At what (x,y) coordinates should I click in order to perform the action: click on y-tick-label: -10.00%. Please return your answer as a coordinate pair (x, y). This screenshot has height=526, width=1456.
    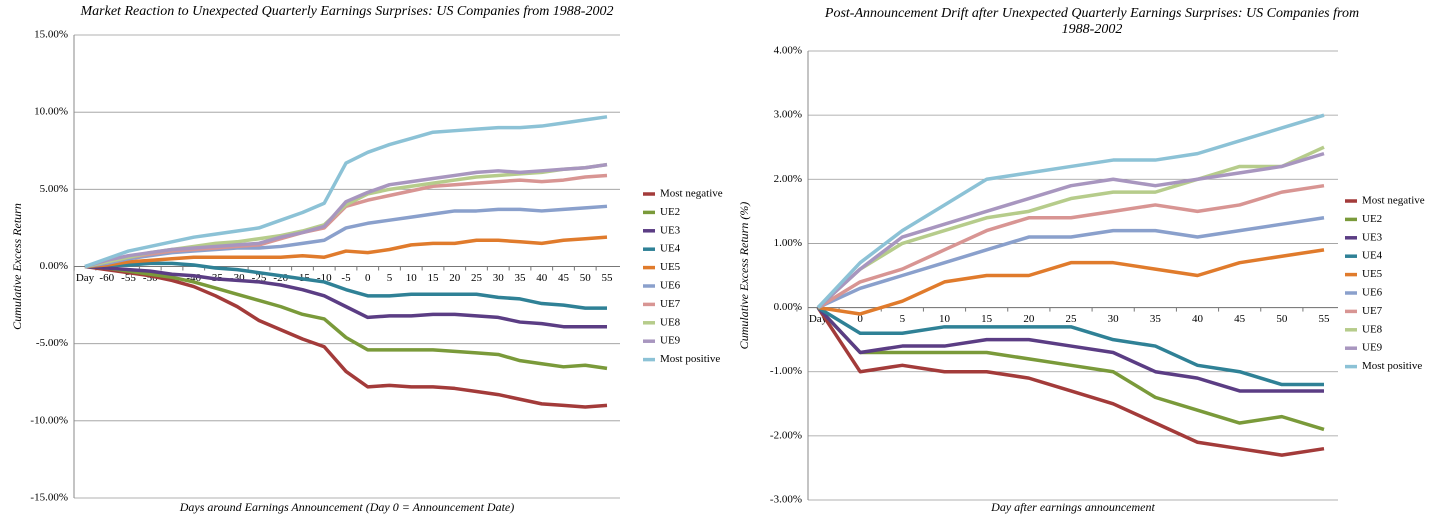
    Looking at the image, I should click on (49, 420).